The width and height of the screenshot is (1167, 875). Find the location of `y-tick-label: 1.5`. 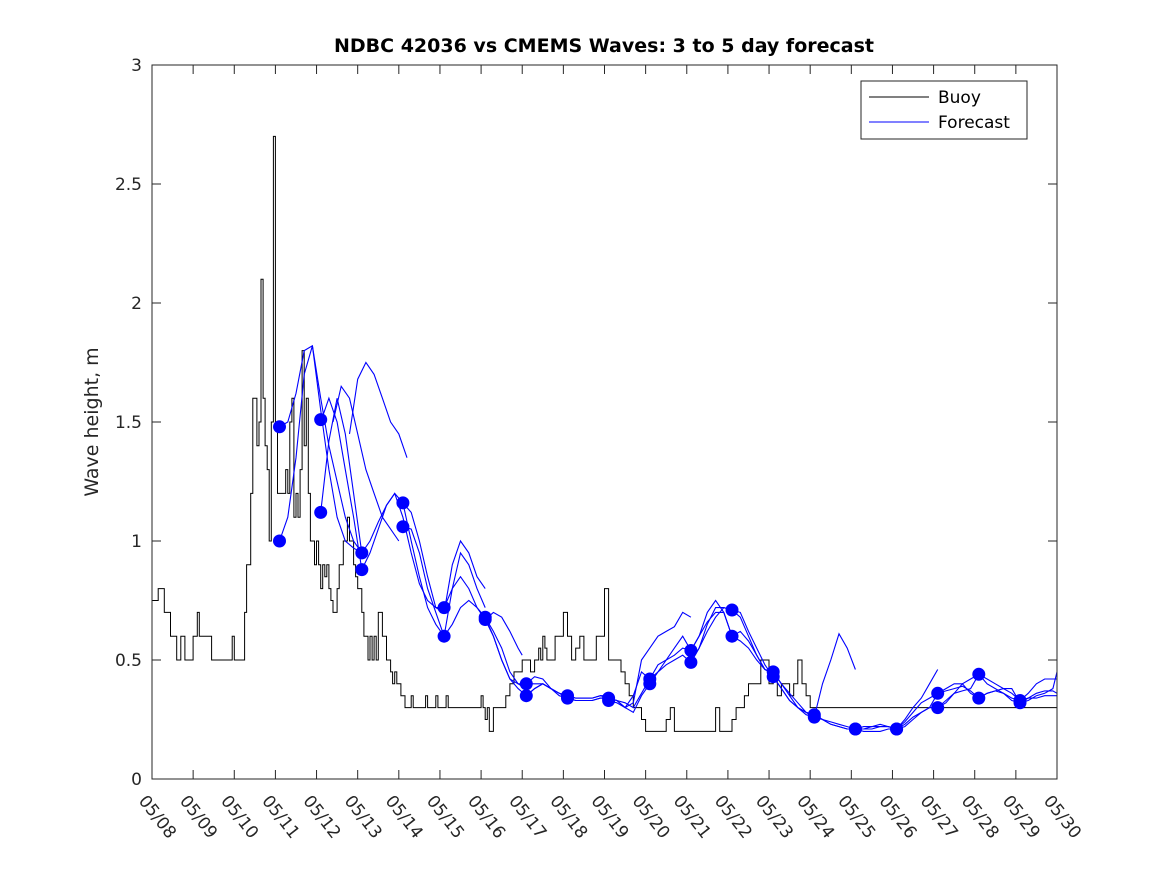

y-tick-label: 1.5 is located at coordinates (128, 423).